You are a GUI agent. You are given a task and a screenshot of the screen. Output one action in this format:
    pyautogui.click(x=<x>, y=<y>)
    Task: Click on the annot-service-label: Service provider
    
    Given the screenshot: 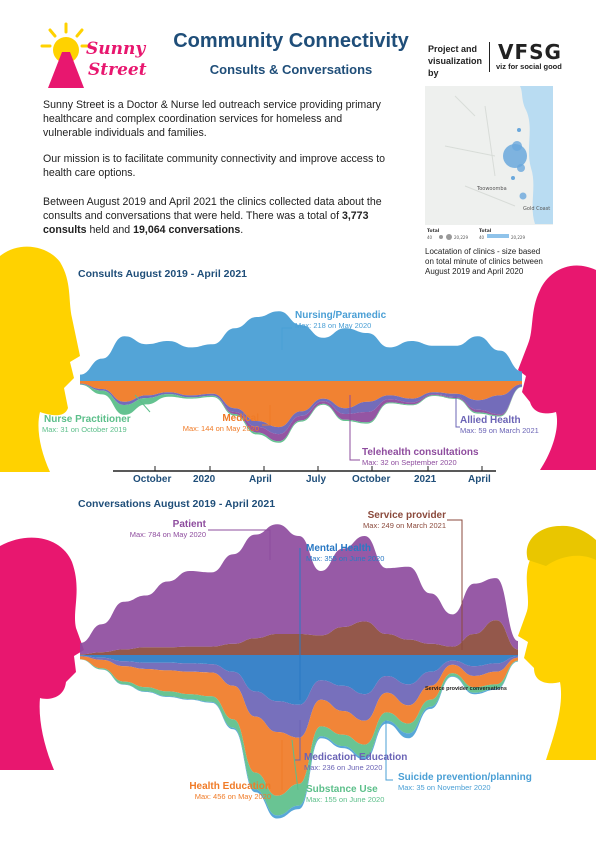 What is the action you would take?
    pyautogui.click(x=406, y=515)
    